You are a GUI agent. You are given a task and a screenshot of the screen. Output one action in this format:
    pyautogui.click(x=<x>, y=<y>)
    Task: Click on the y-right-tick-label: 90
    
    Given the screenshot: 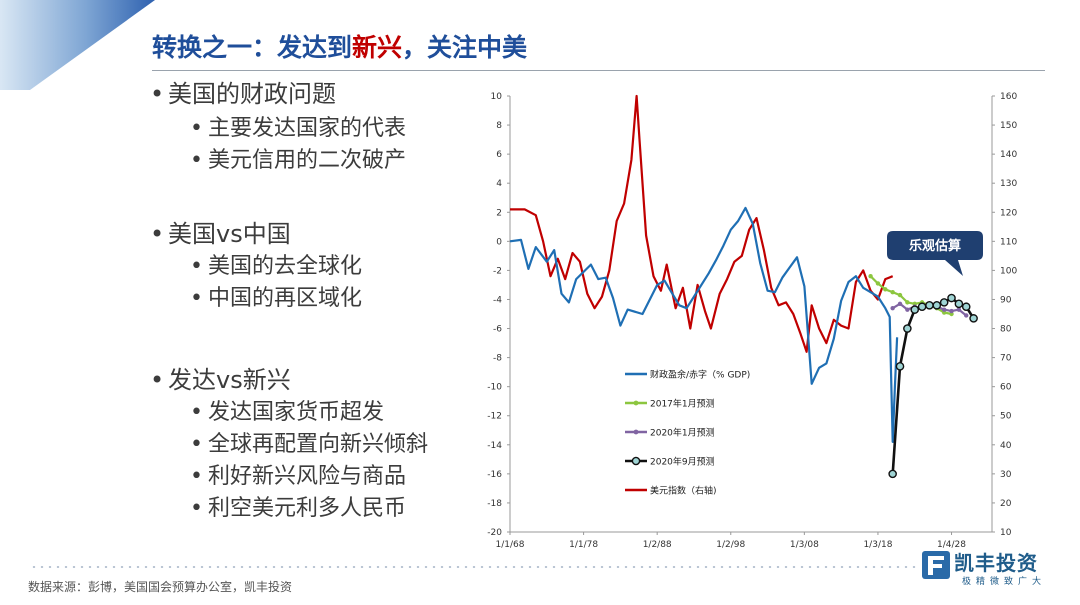 What is the action you would take?
    pyautogui.click(x=1006, y=300)
    